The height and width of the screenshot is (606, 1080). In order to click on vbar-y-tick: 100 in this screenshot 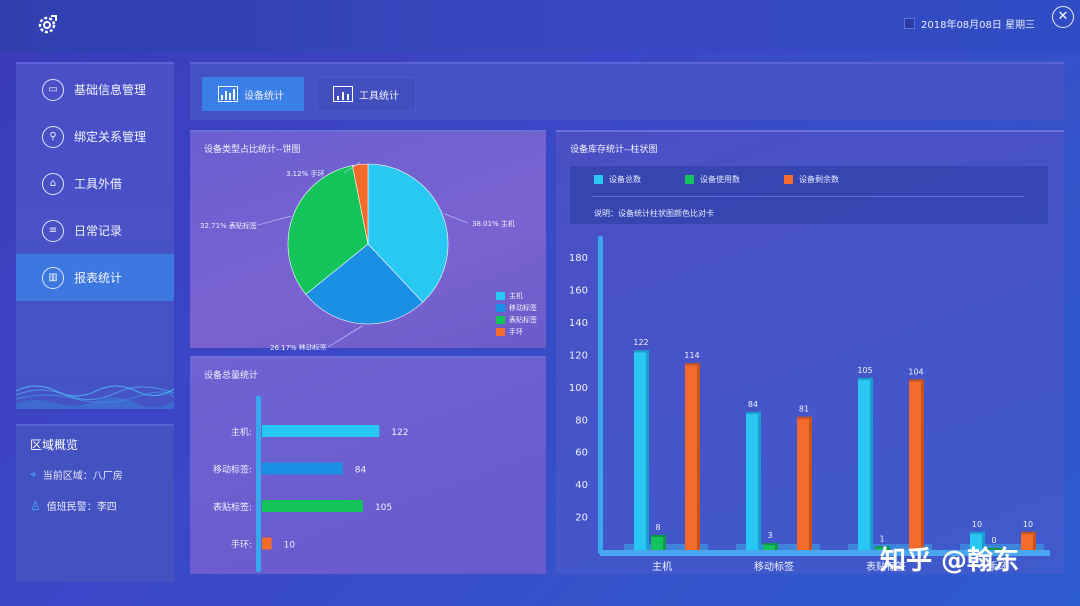, I will do `click(578, 388)`.